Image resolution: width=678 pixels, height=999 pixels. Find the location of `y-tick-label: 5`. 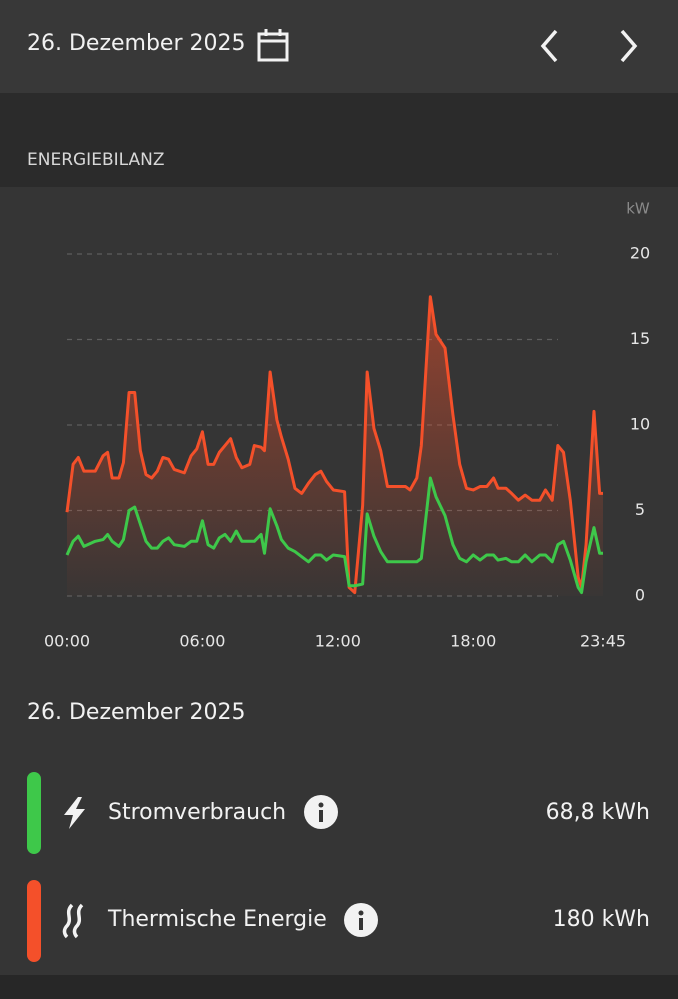

y-tick-label: 5 is located at coordinates (640, 509).